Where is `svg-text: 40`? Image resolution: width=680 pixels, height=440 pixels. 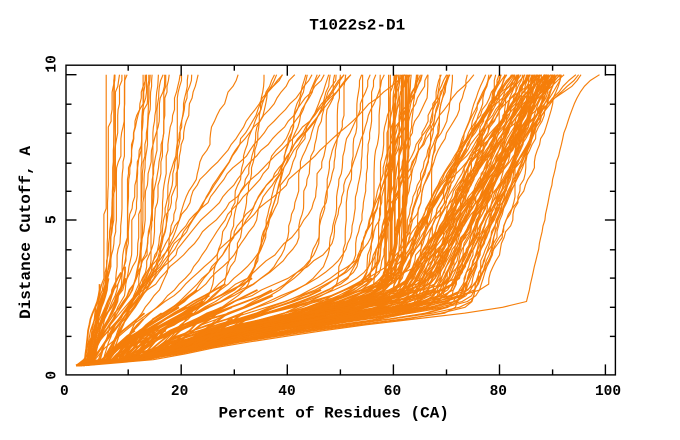
svg-text: 40 is located at coordinates (286, 392).